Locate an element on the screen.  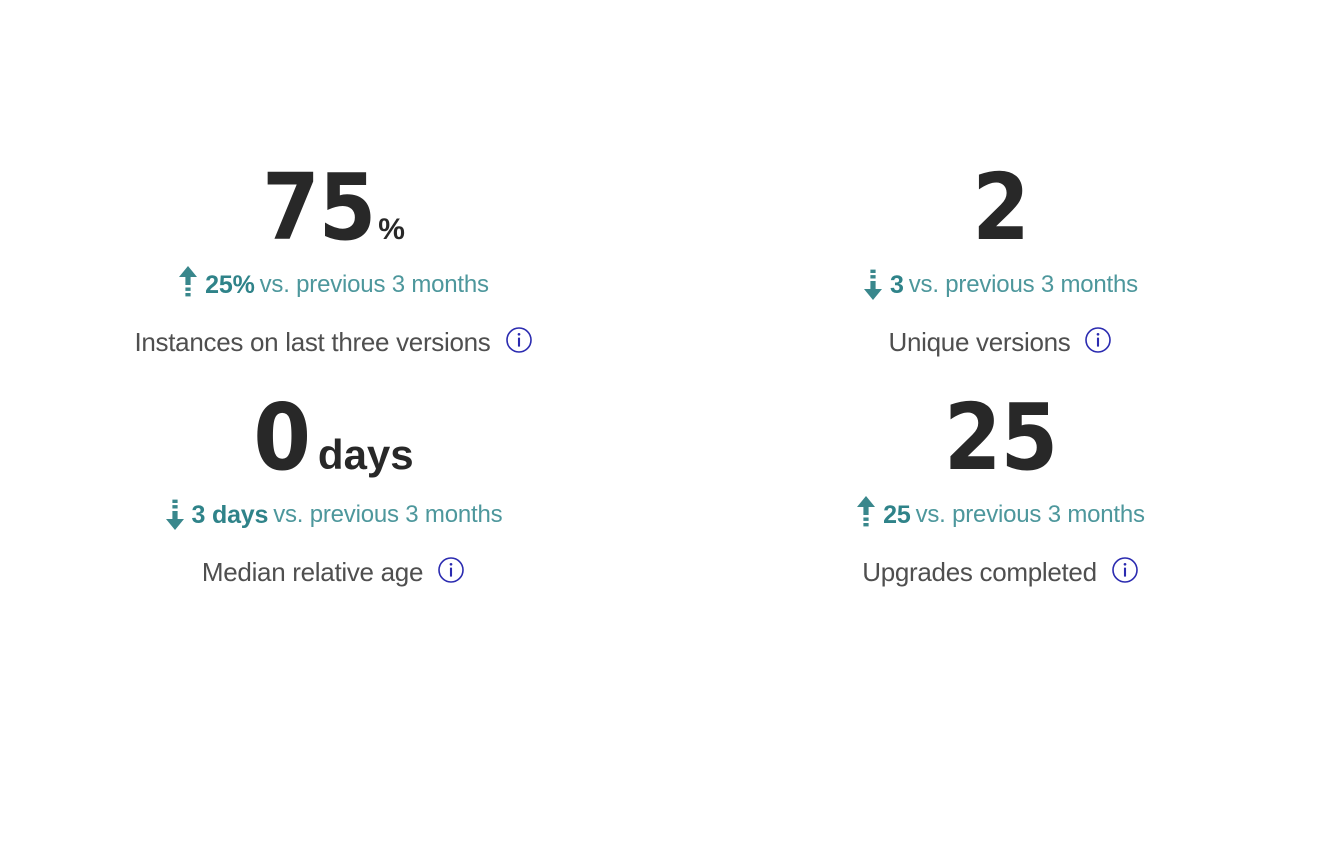
metric-label-line: Median relative age is located at coordinates (333, 572).